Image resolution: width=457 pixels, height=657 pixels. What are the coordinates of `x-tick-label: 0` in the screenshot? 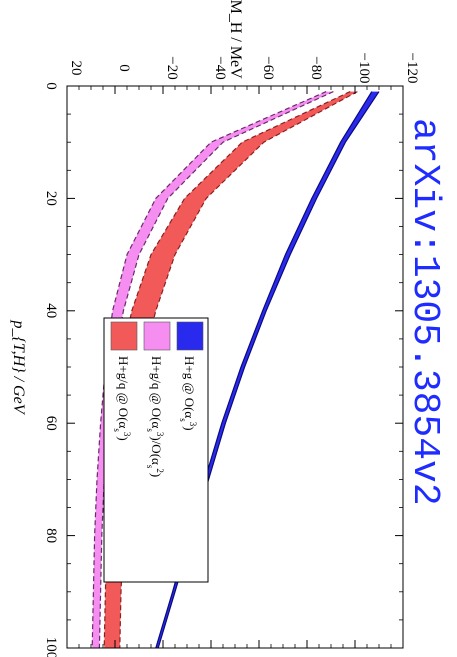 It's located at (51, 86).